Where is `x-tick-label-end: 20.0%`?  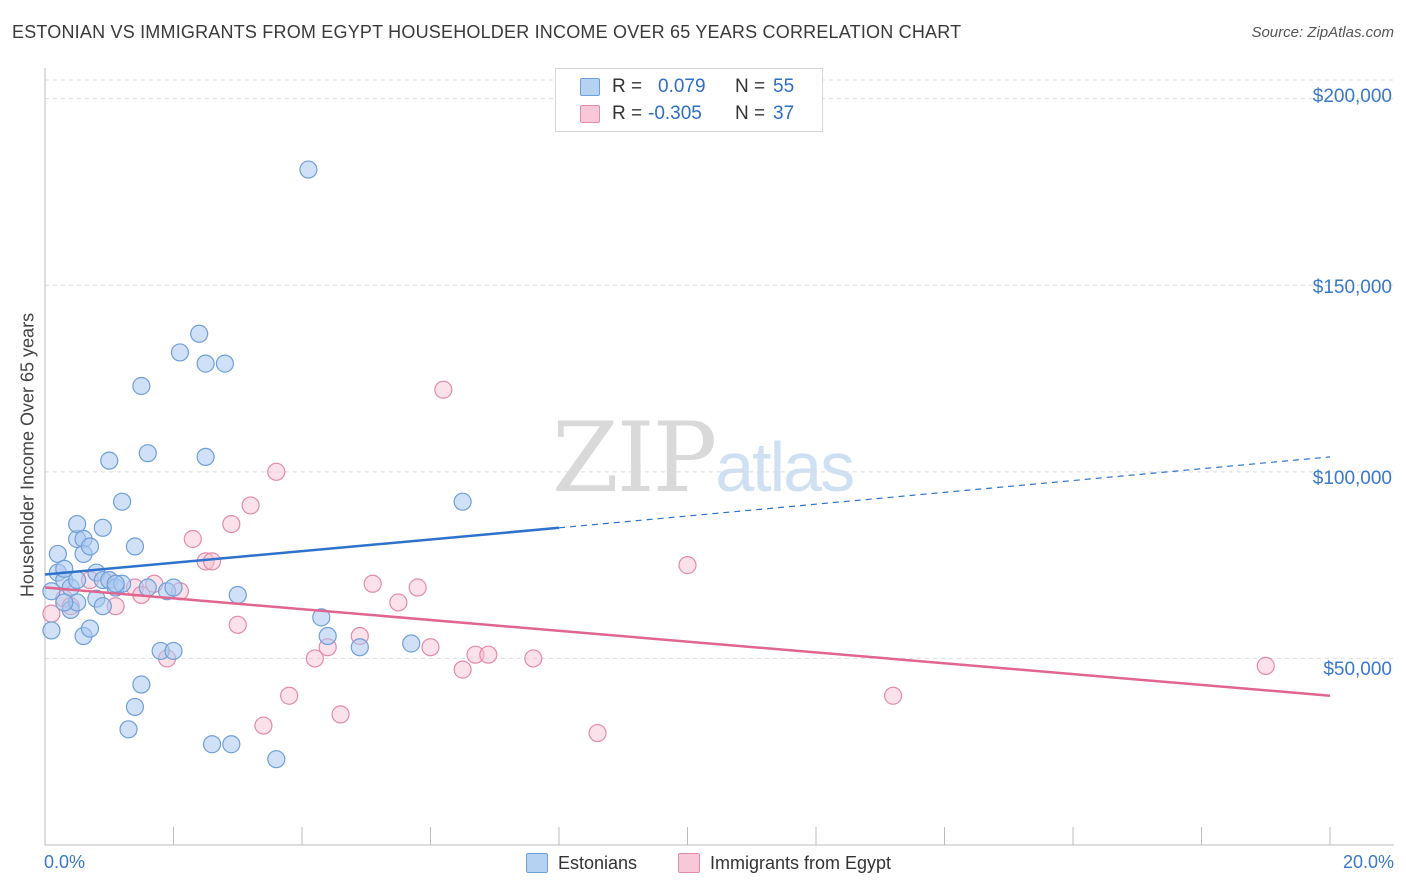 x-tick-label-end: 20.0% is located at coordinates (1368, 862).